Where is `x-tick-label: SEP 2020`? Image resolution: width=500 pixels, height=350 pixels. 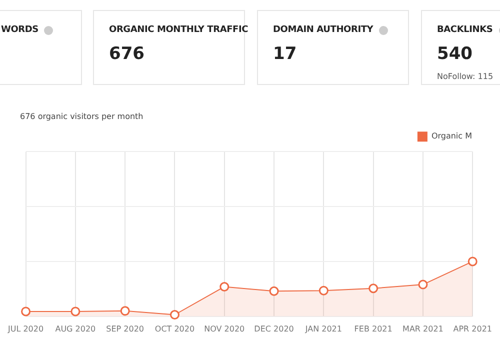 x-tick-label: SEP 2020 is located at coordinates (125, 329).